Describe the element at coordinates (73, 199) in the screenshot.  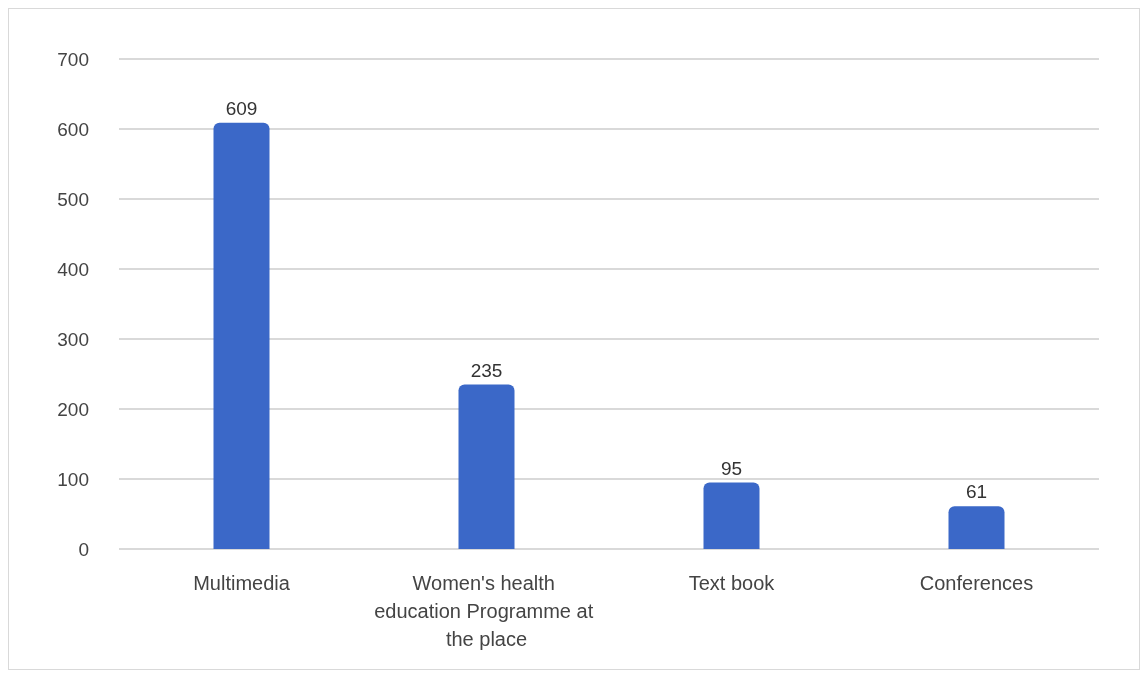
I see `y-tick-label: 500` at that location.